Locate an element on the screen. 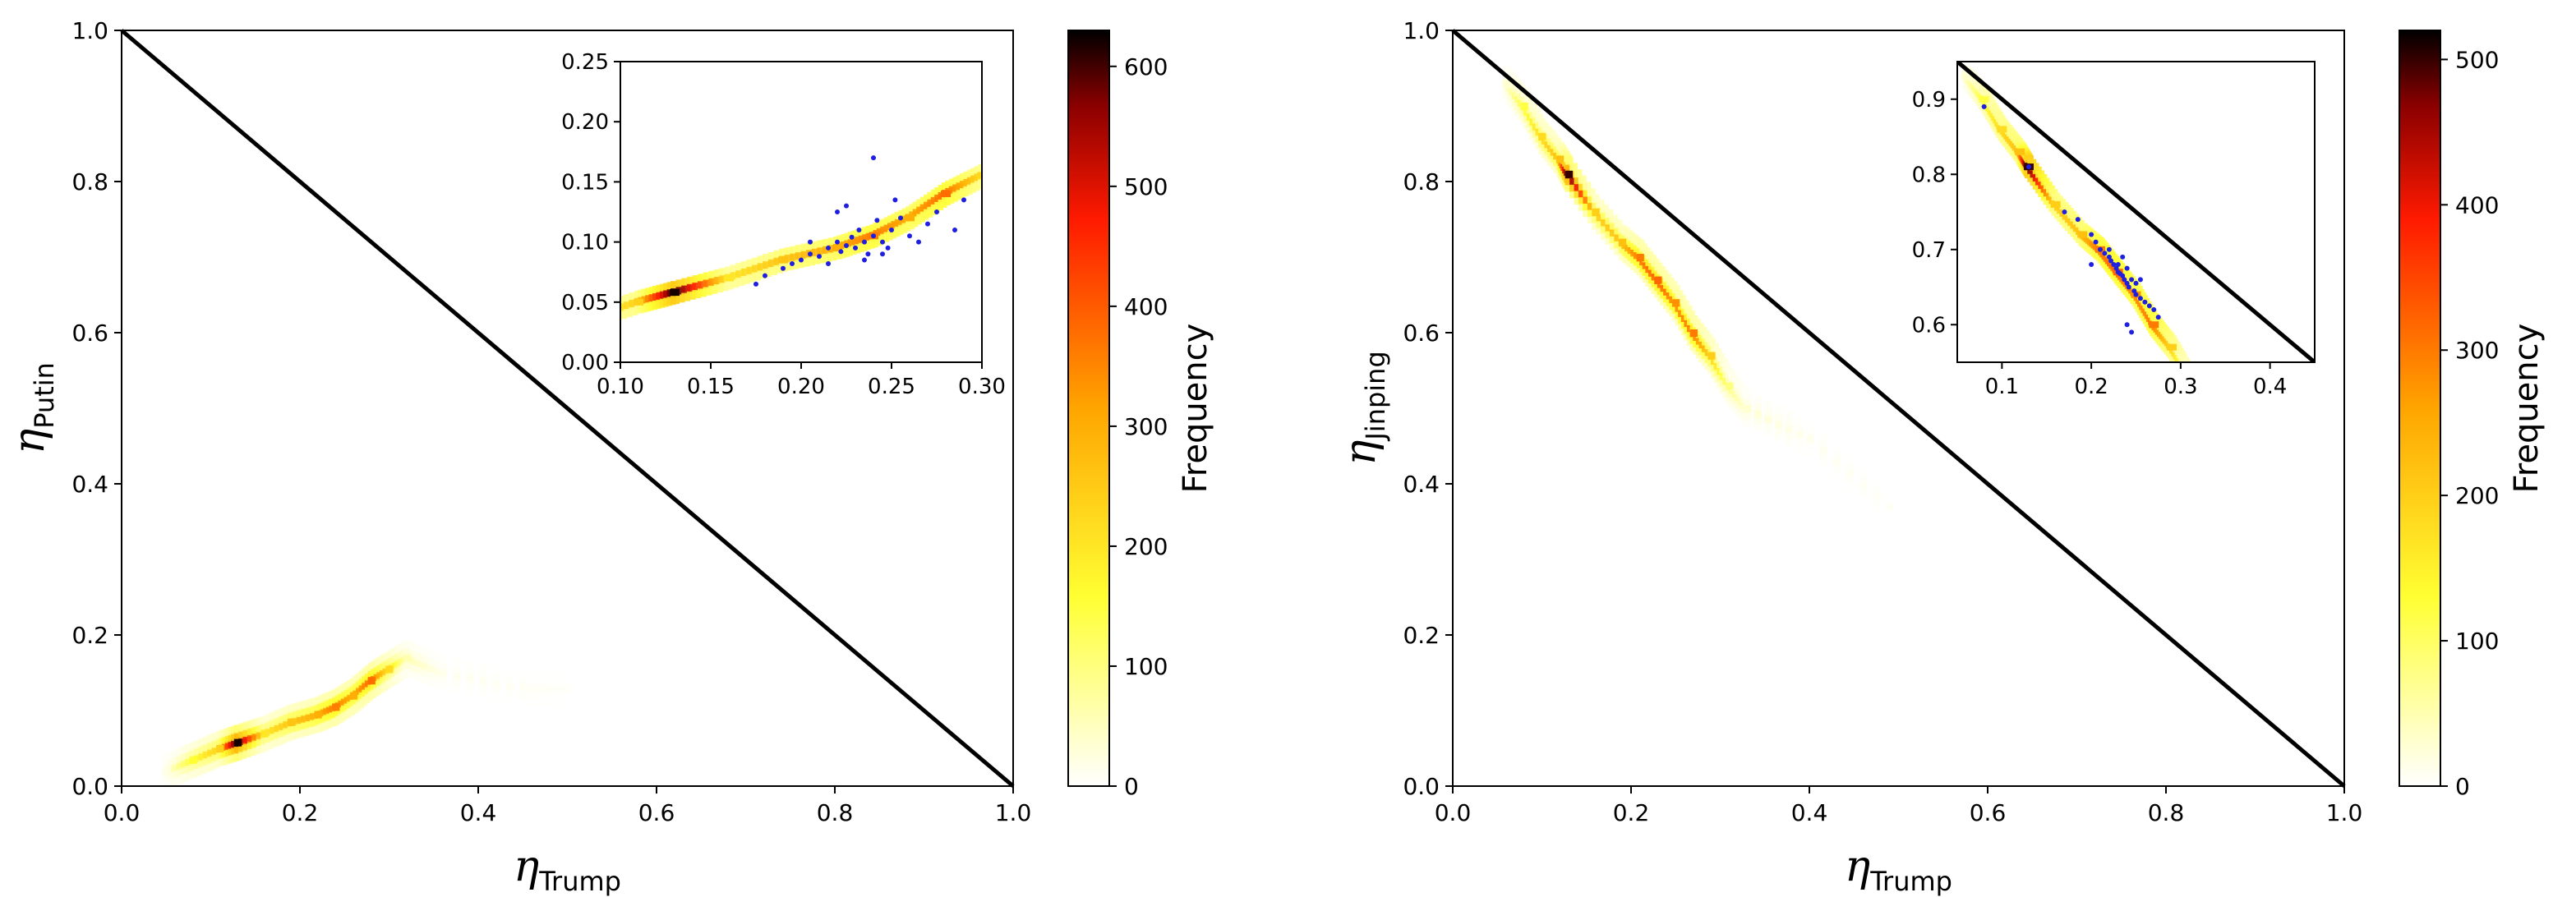 The width and height of the screenshot is (2576, 897). inset-plot: 0.1 0.2 0.3 0.4 0.6 0.7 0.8 0.9 is located at coordinates (2130, 281).